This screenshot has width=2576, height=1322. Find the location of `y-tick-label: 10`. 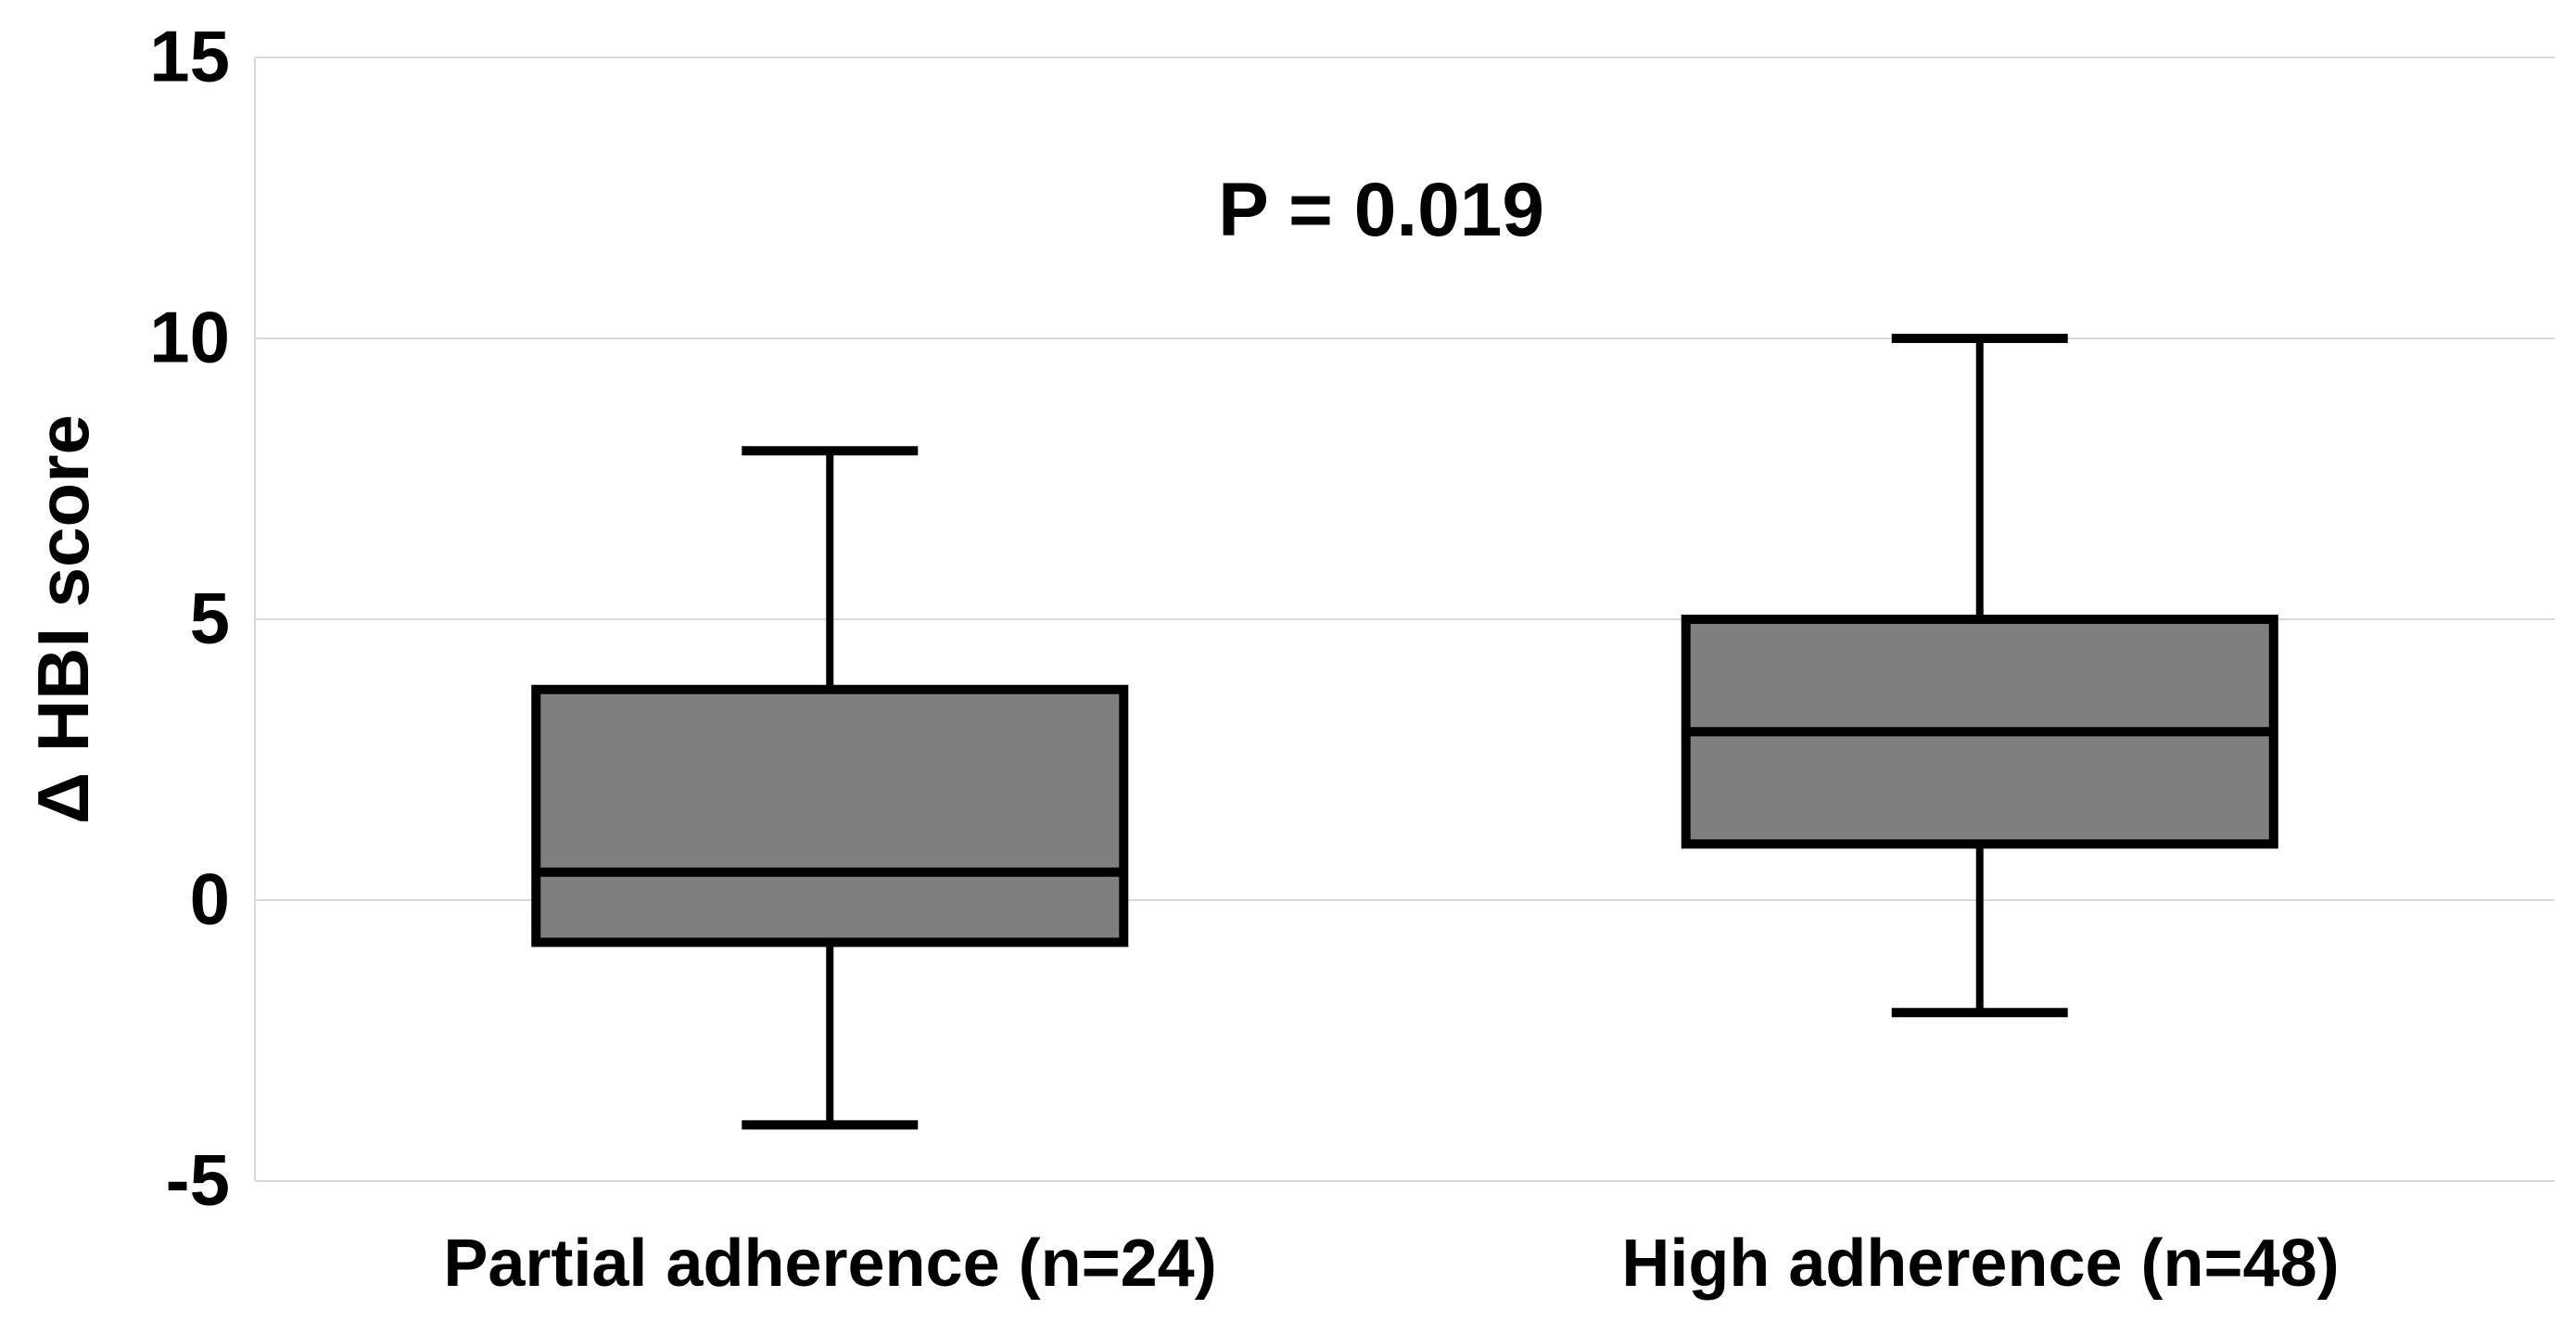

y-tick-label: 10 is located at coordinates (189, 337).